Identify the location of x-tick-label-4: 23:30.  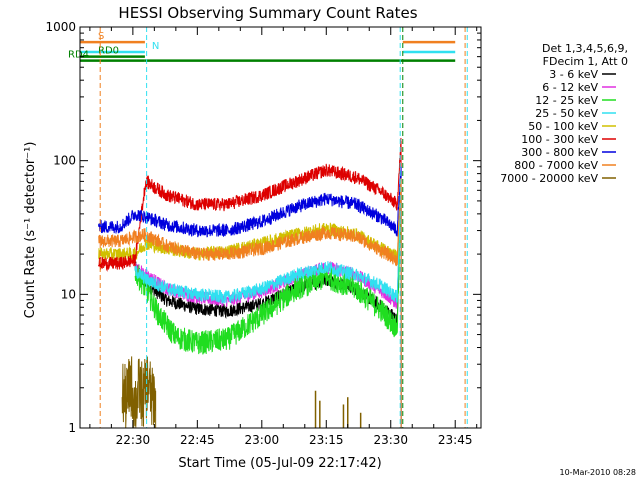
(390, 440).